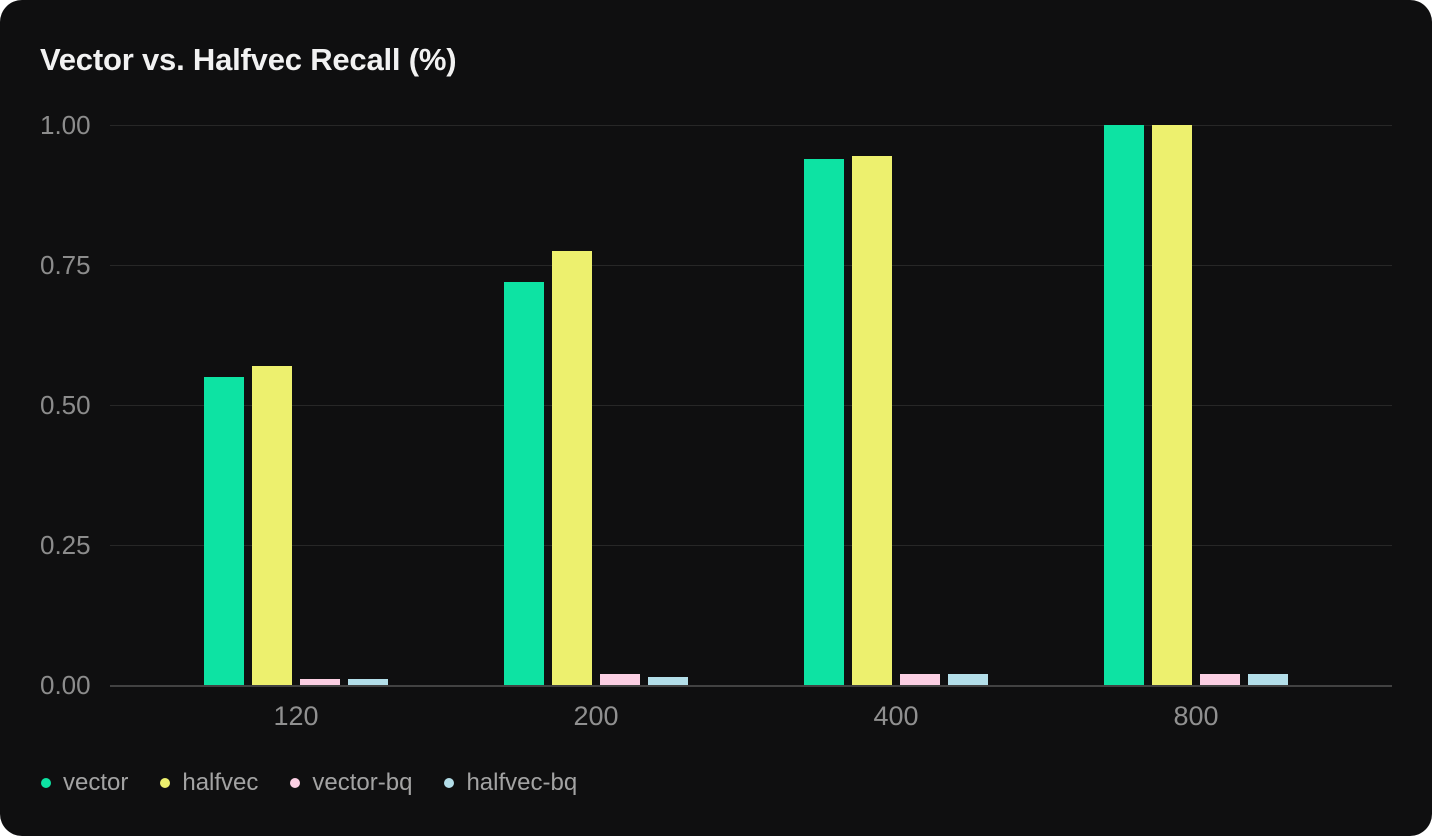 The width and height of the screenshot is (1432, 836). What do you see at coordinates (751, 265) in the screenshot?
I see `gridline-0.75` at bounding box center [751, 265].